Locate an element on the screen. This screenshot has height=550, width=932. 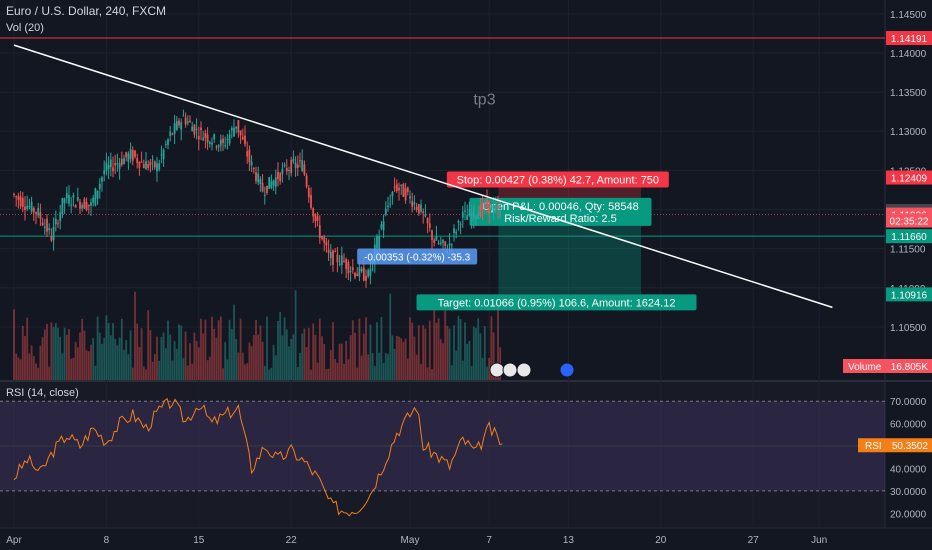
rsi-tick-label: 40.0000 is located at coordinates (908, 469).